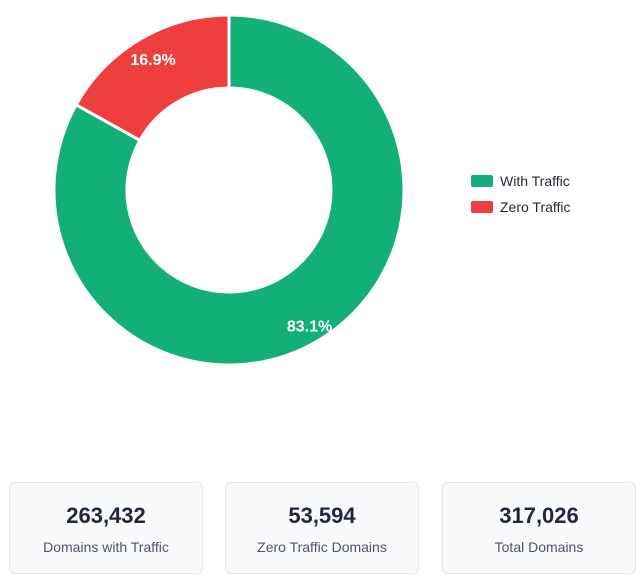 The image size is (643, 581). What do you see at coordinates (152, 60) in the screenshot?
I see `slice-label-zero-traffic: 16.9%` at bounding box center [152, 60].